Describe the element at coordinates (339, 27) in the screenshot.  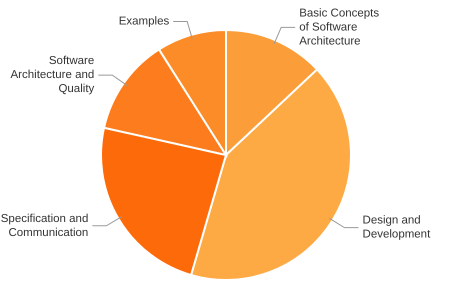
I see `slice-label: Basic Concepts of Software Architecture` at that location.